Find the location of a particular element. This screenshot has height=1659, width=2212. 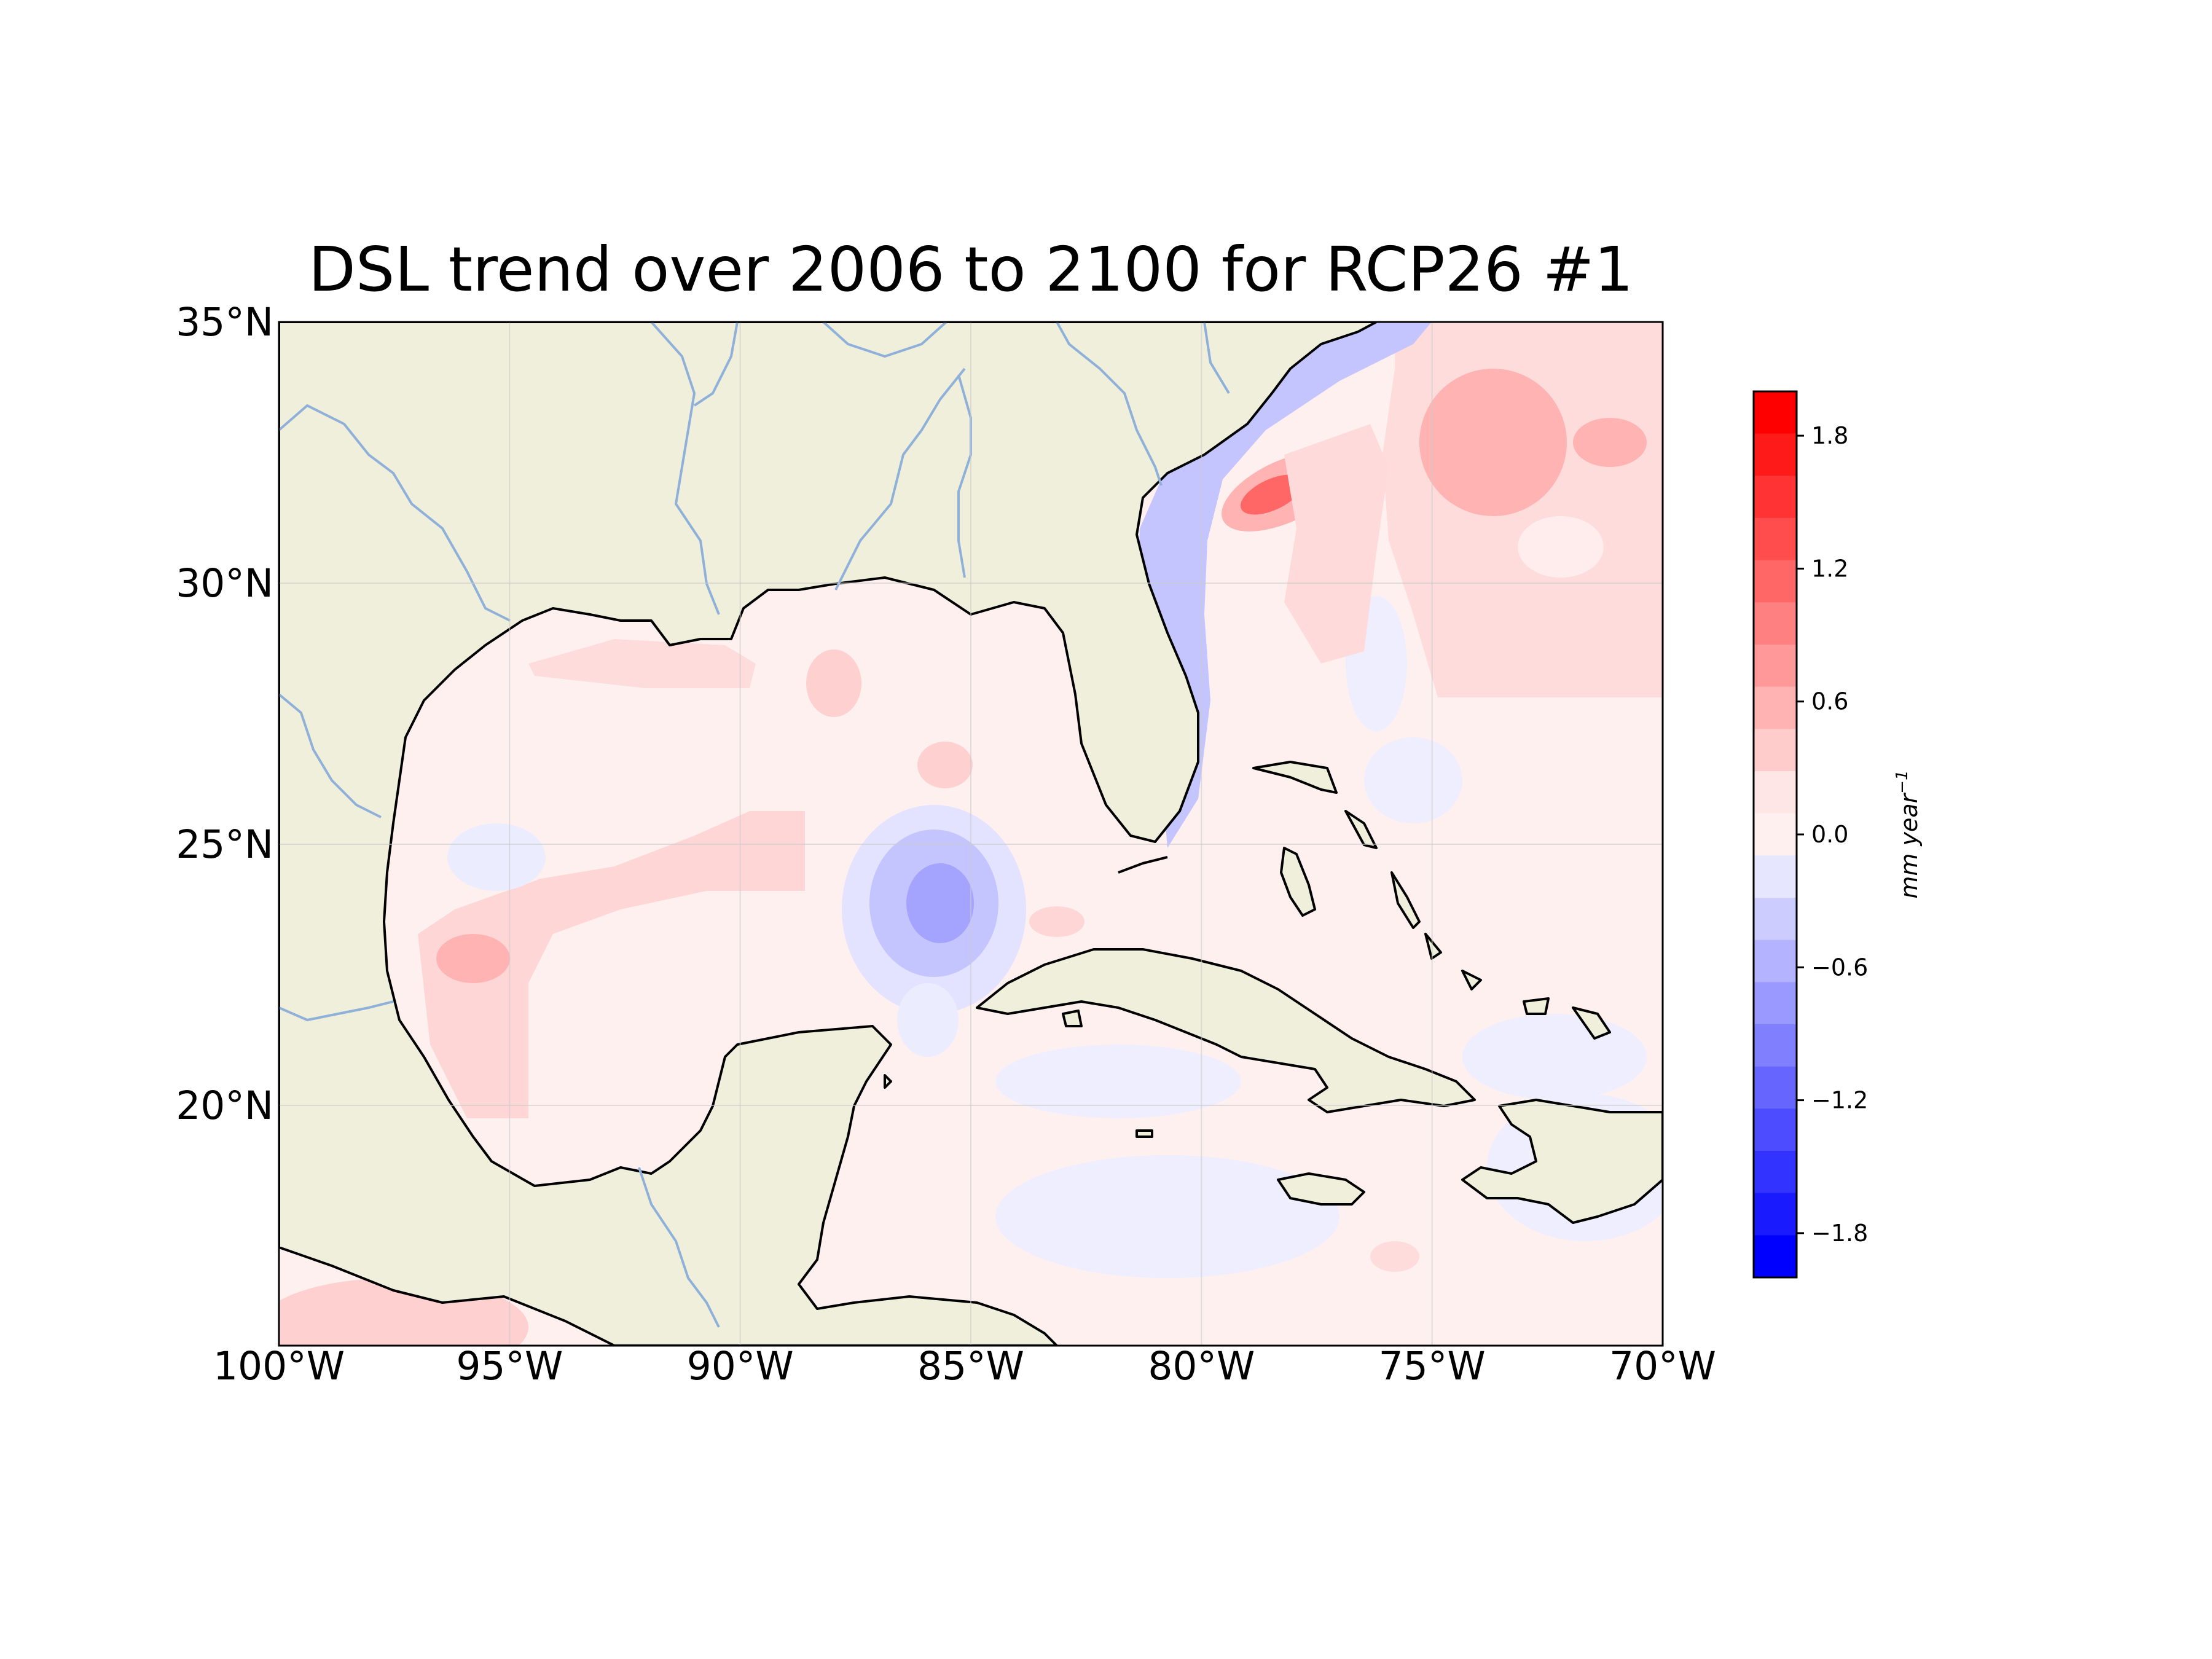

trend-region-yucatan-negative is located at coordinates (928, 1020).